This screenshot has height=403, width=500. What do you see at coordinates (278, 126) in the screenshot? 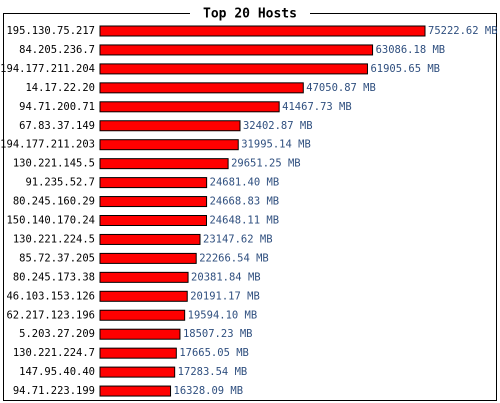
I see `value-label: 32402.87 MB` at bounding box center [278, 126].